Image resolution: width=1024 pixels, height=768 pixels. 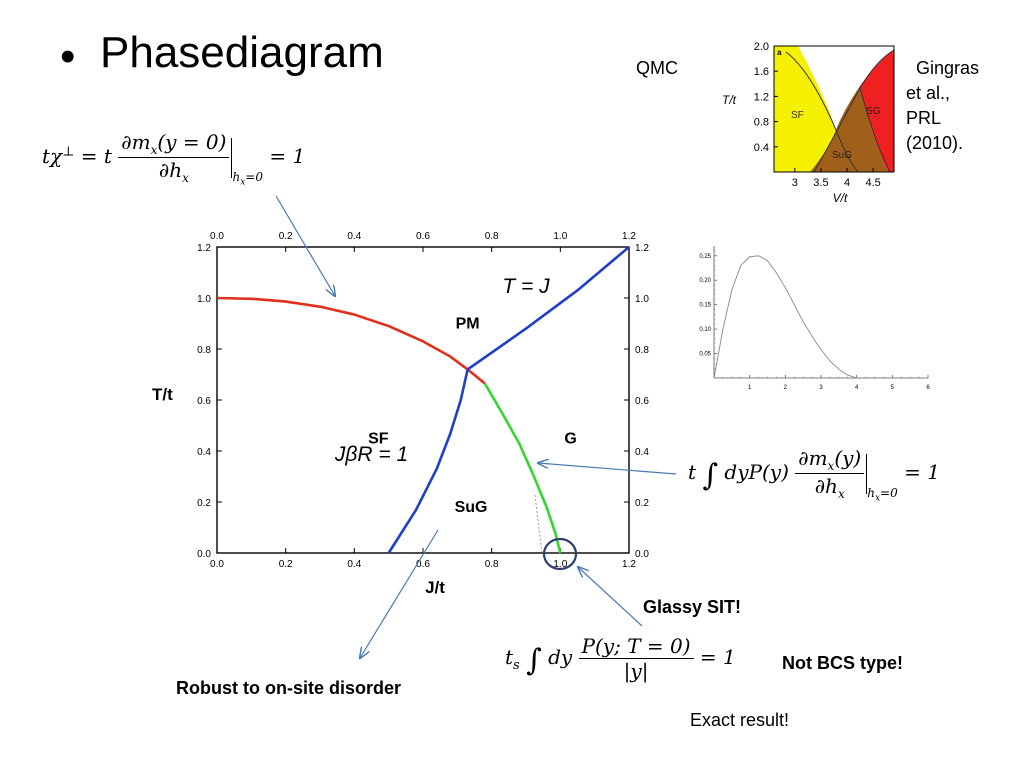 What do you see at coordinates (636, 671) in the screenshot?
I see `ts-den: |y|` at bounding box center [636, 671].